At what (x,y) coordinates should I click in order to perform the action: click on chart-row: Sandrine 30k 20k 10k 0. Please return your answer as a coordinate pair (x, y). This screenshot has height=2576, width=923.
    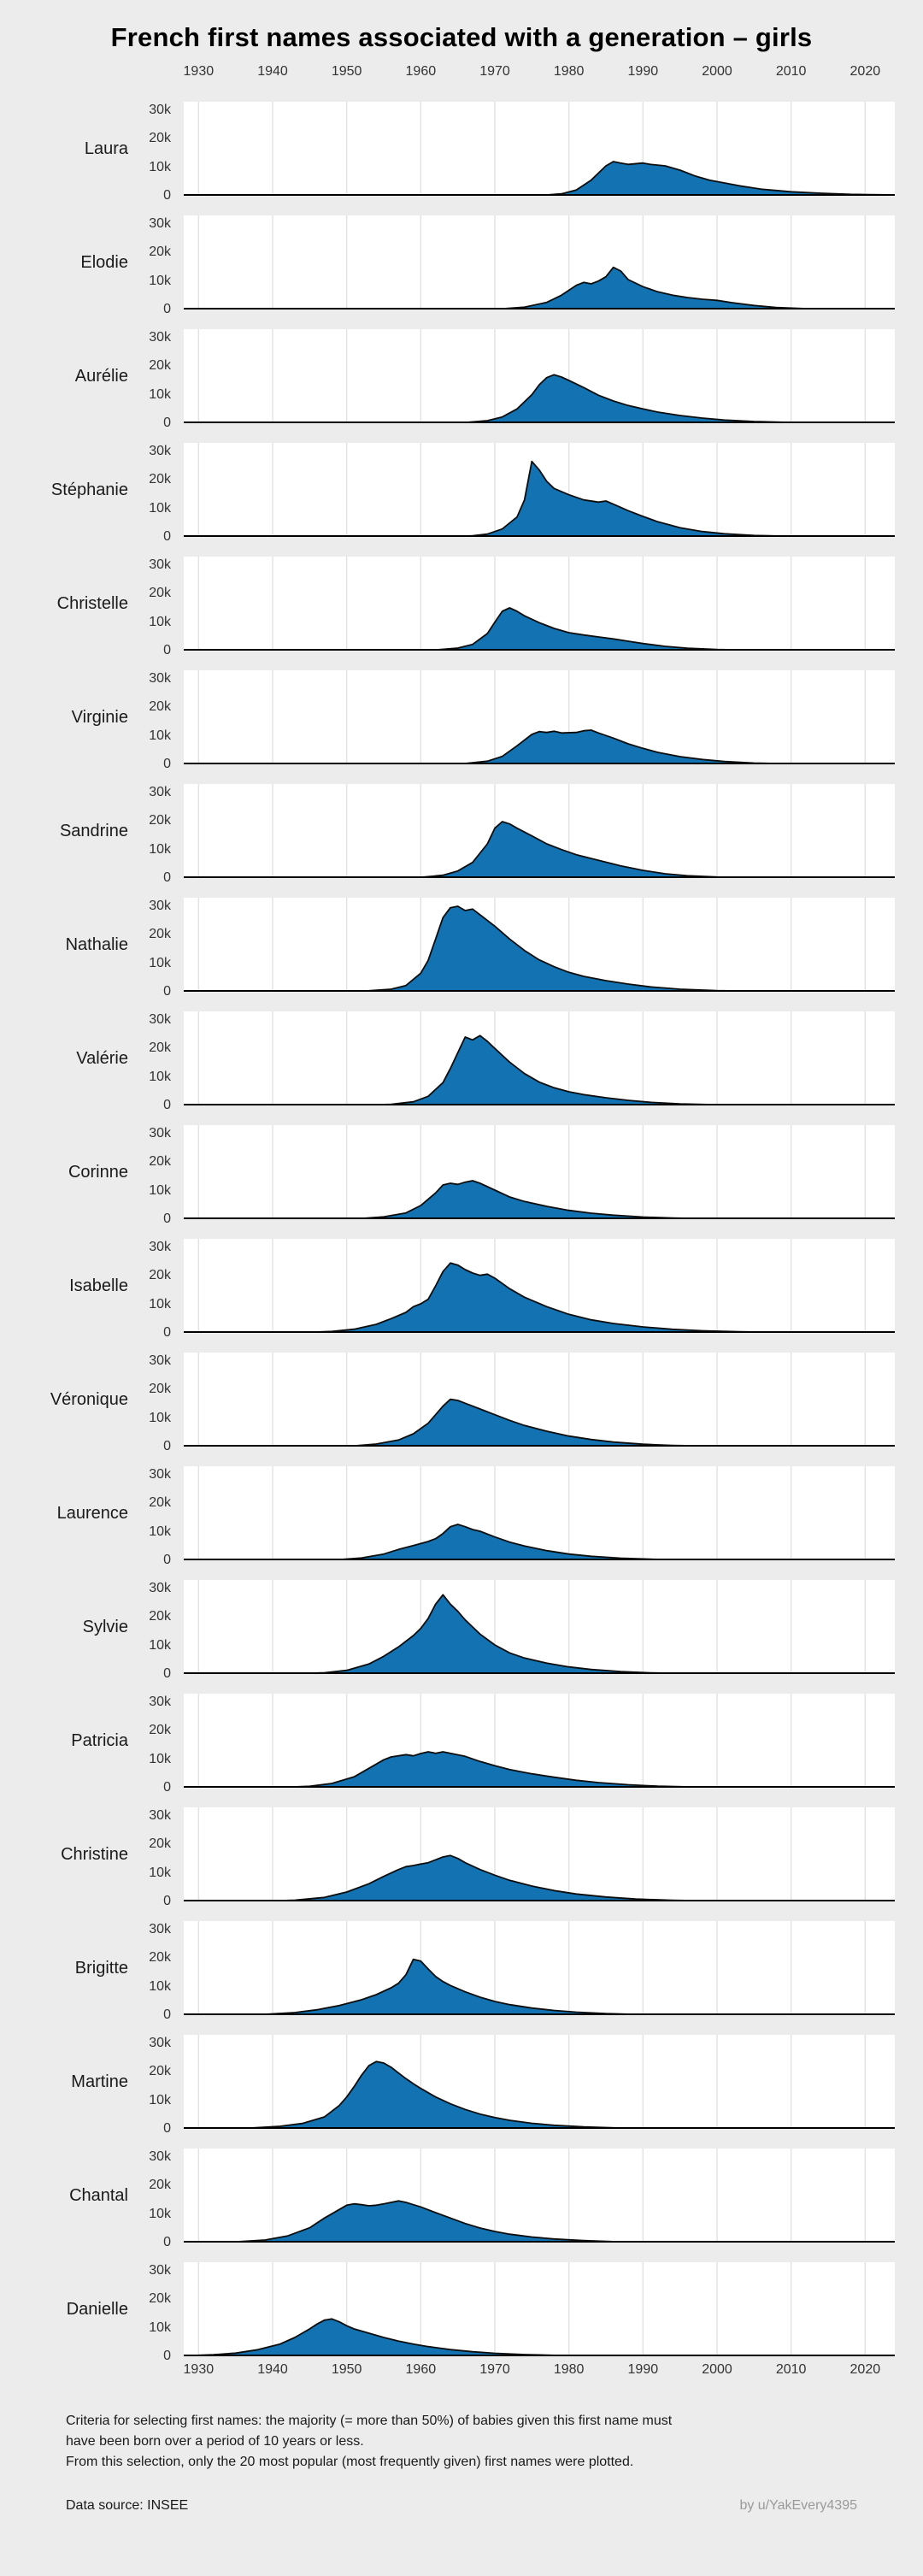
    Looking at the image, I should click on (461, 824).